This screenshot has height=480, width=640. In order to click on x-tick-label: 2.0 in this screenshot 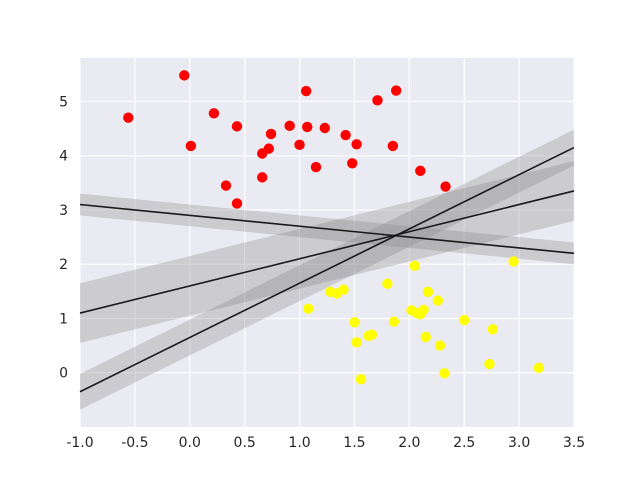, I will do `click(409, 443)`.